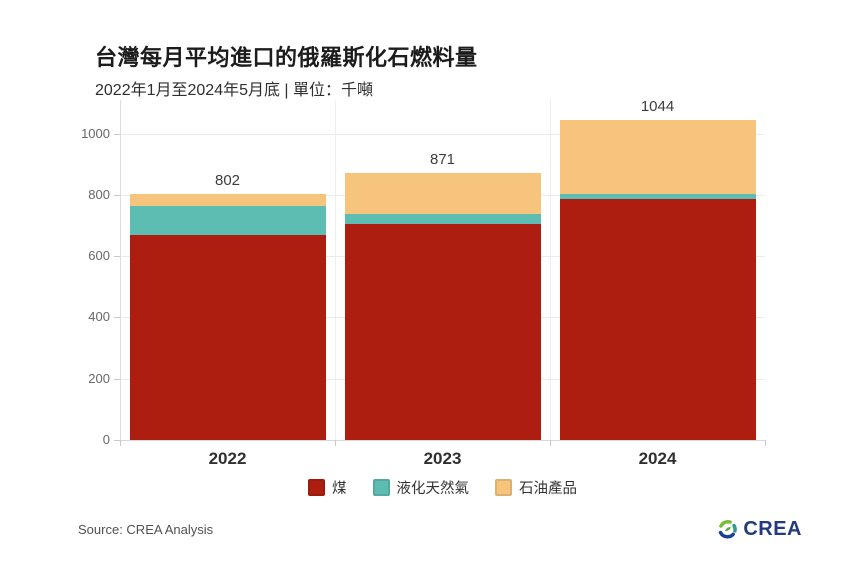 This screenshot has height=577, width=866. I want to click on bar-segment-coal-2022, so click(227, 337).